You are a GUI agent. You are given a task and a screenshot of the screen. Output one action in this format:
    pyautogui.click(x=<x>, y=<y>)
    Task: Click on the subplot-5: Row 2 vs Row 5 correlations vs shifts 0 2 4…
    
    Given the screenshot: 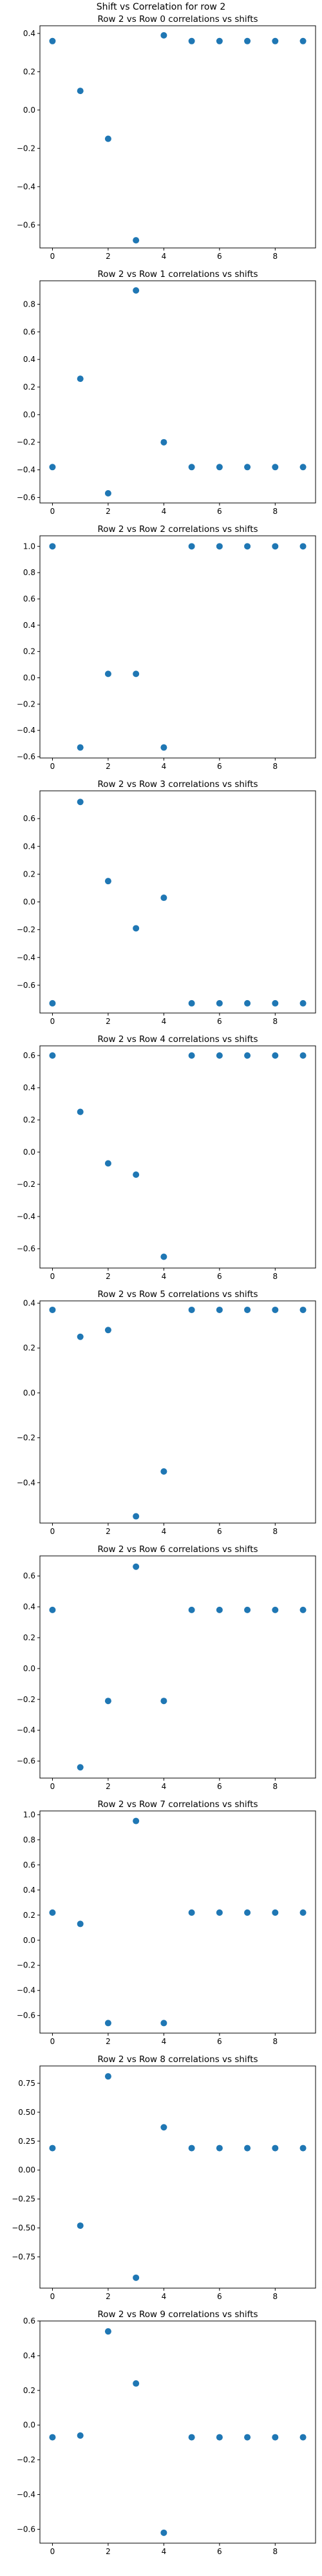 What is the action you would take?
    pyautogui.click(x=167, y=1413)
    